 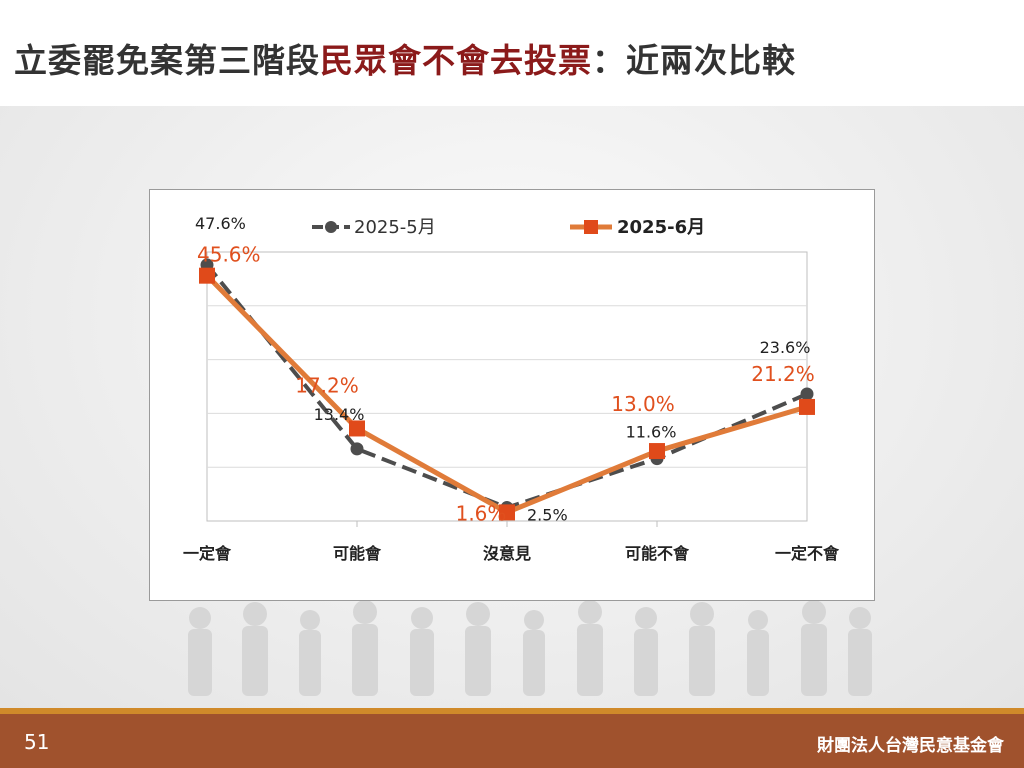 What do you see at coordinates (661, 227) in the screenshot?
I see `legend-label-series-2: 2025-6月` at bounding box center [661, 227].